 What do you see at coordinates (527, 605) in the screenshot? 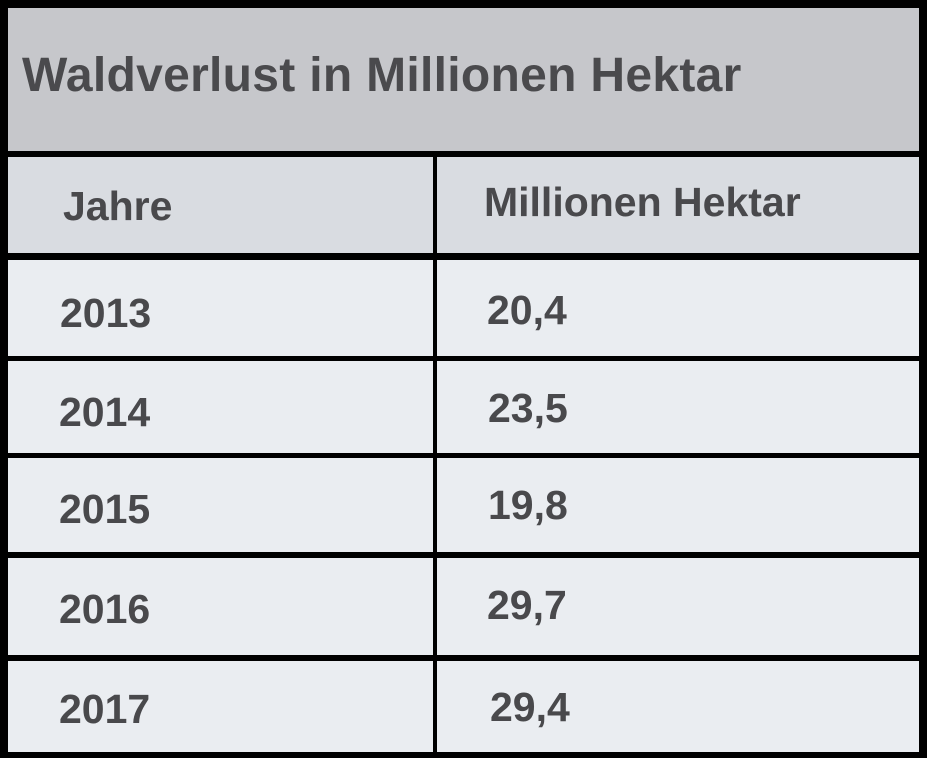
I see `hectares-value: 29,7` at bounding box center [527, 605].